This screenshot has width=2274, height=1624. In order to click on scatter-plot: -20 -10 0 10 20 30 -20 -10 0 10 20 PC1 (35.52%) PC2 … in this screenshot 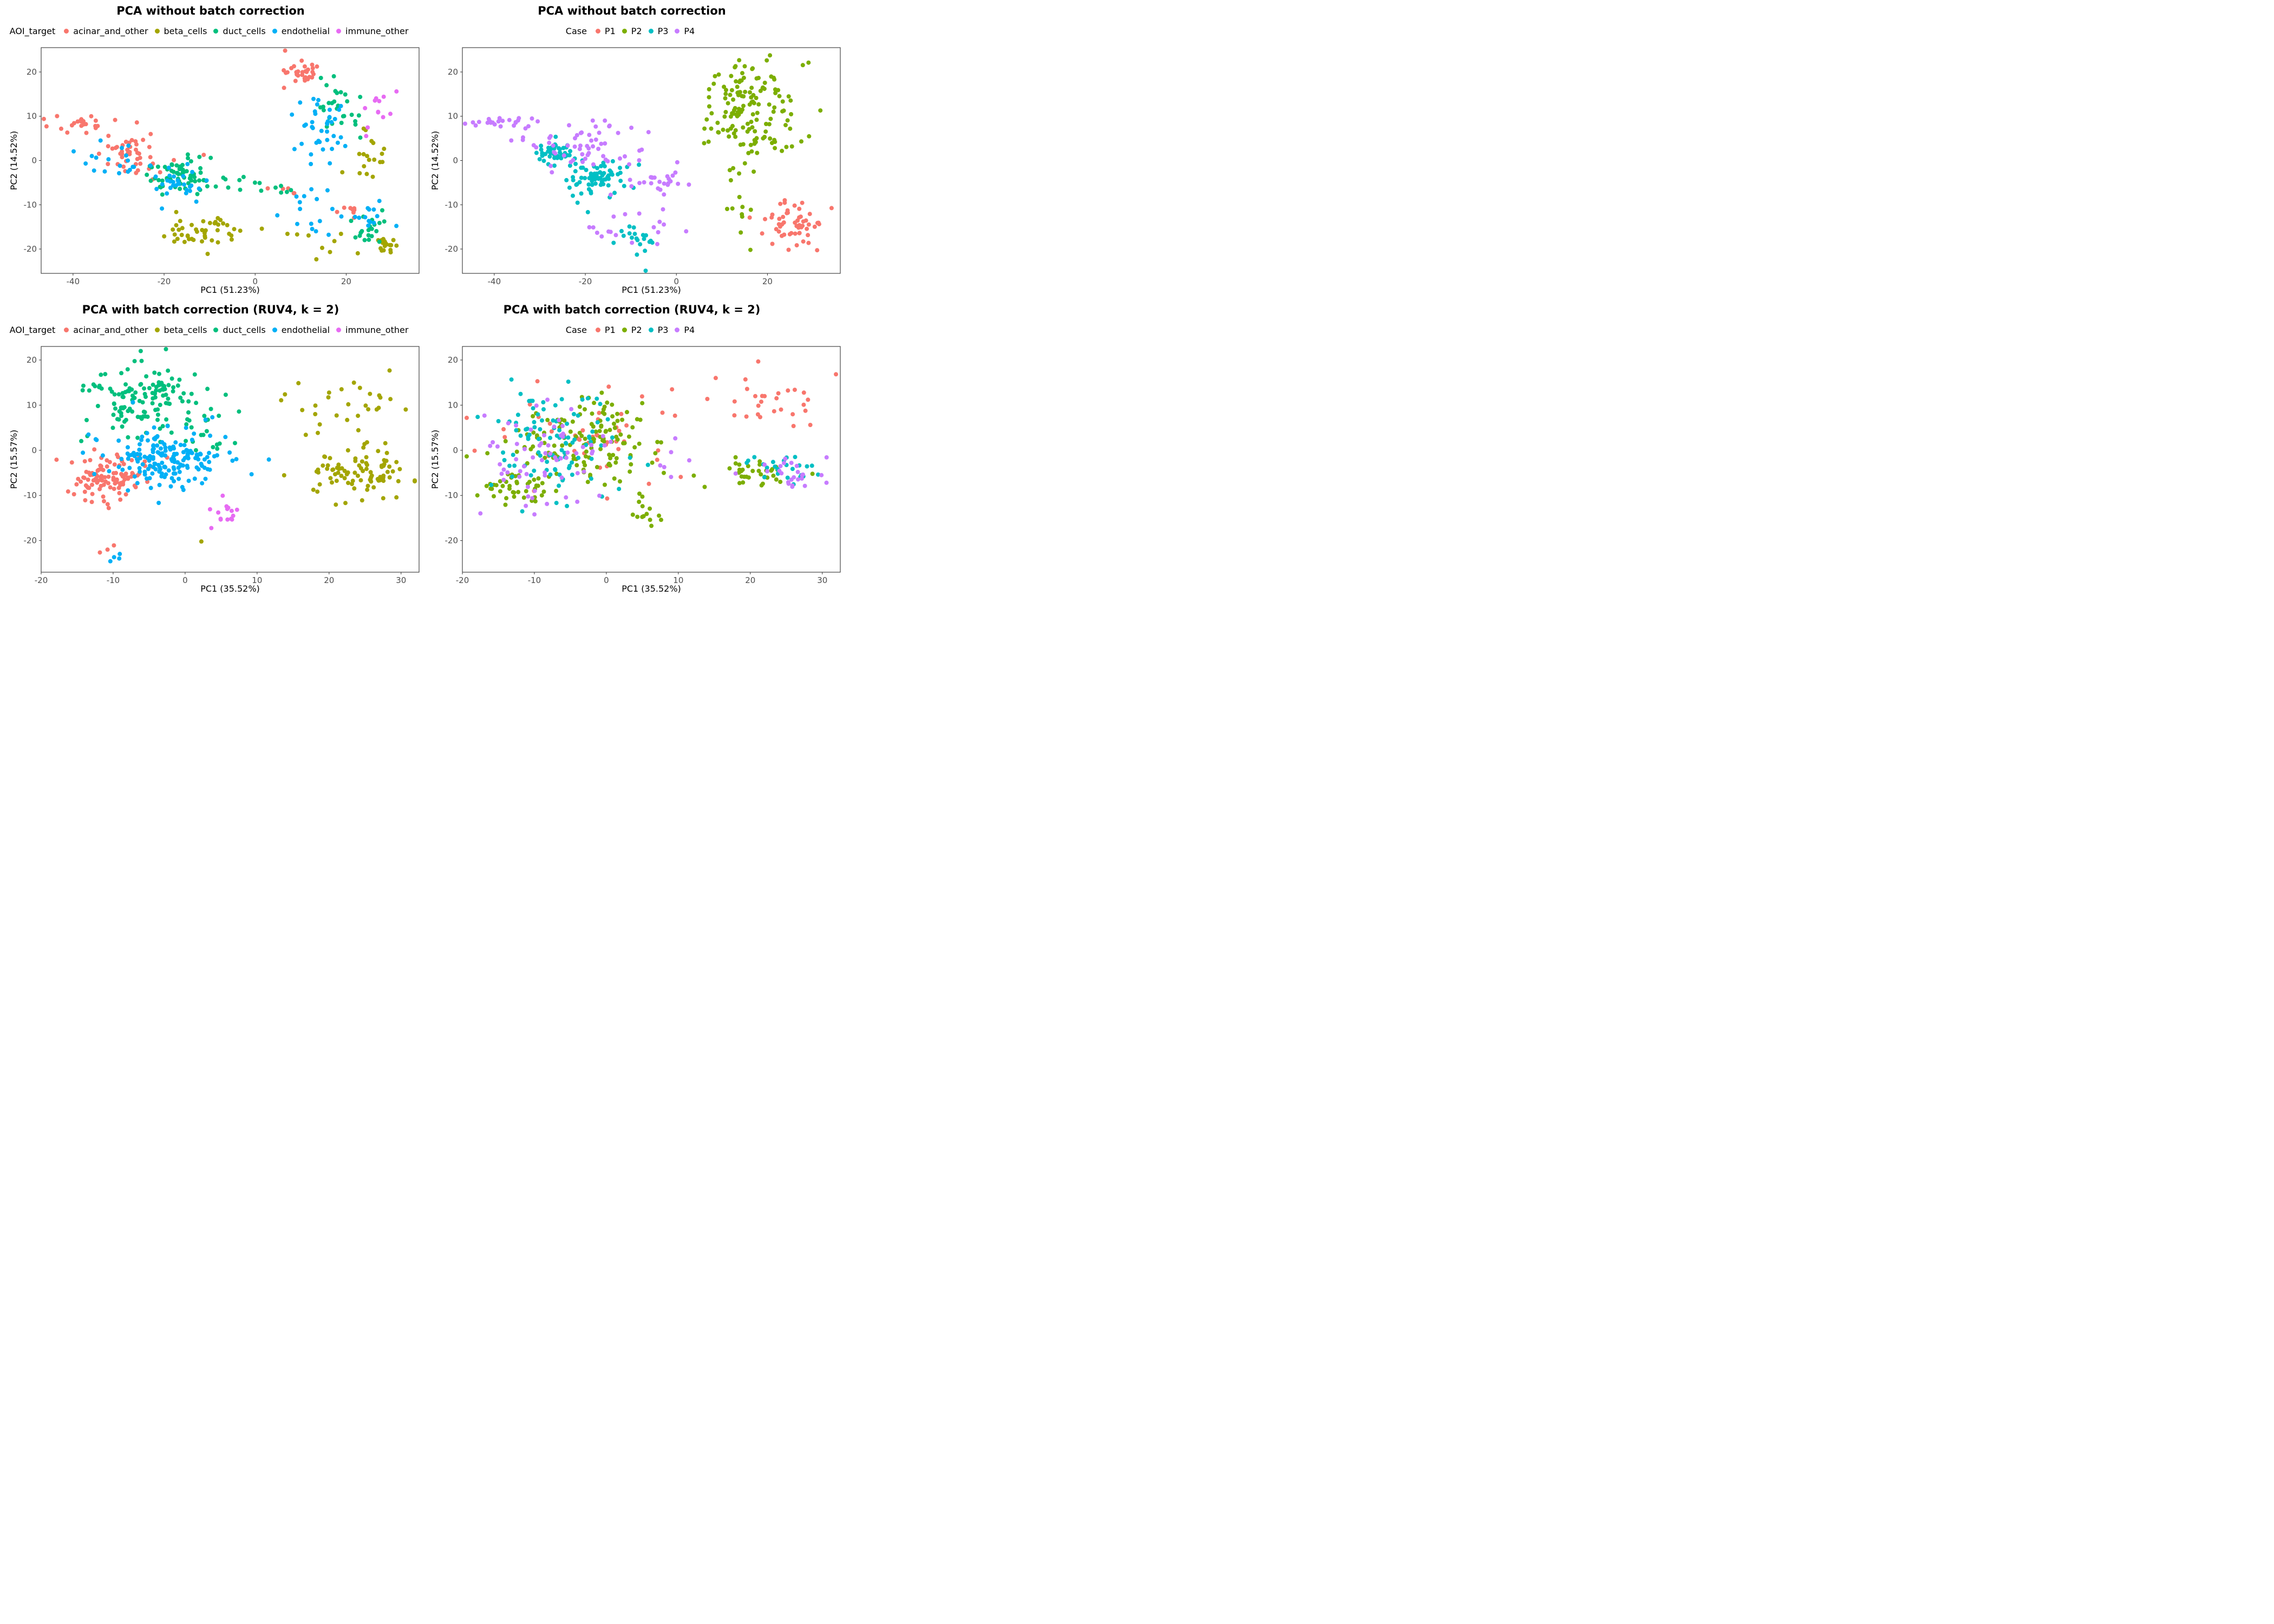, I will do `click(636, 470)`.